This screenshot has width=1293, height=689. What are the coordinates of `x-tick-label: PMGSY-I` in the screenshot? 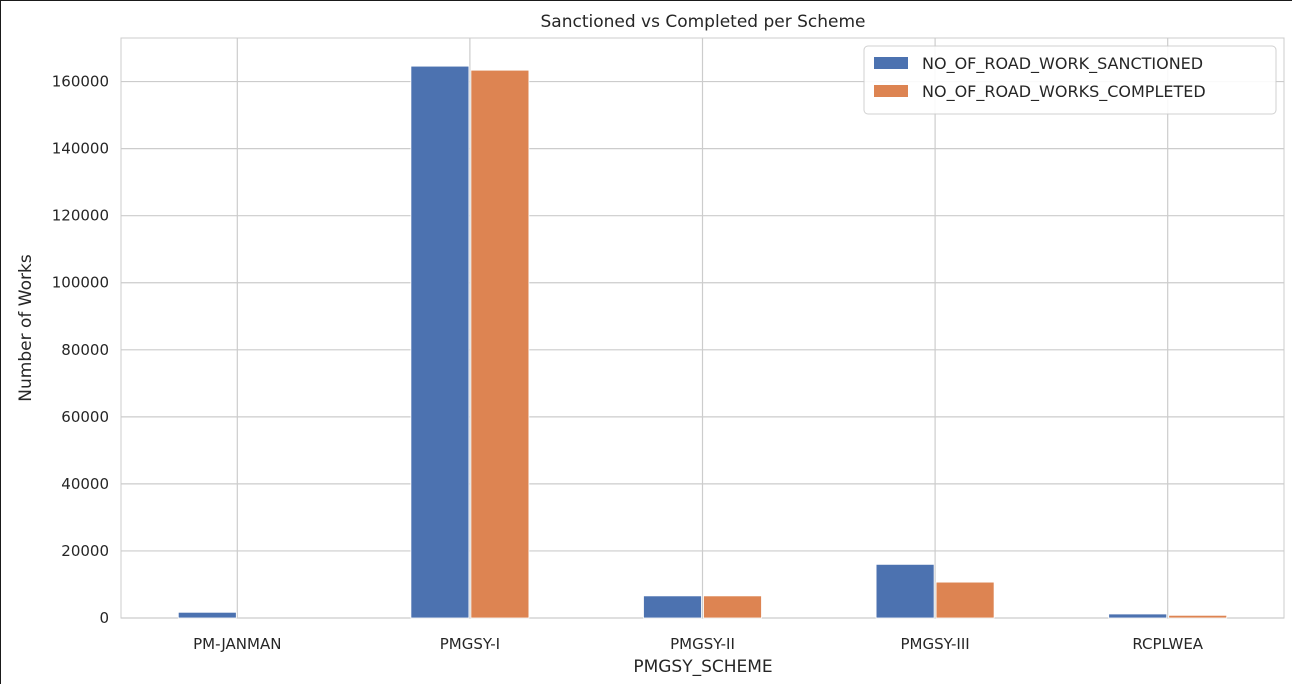 It's located at (470, 644).